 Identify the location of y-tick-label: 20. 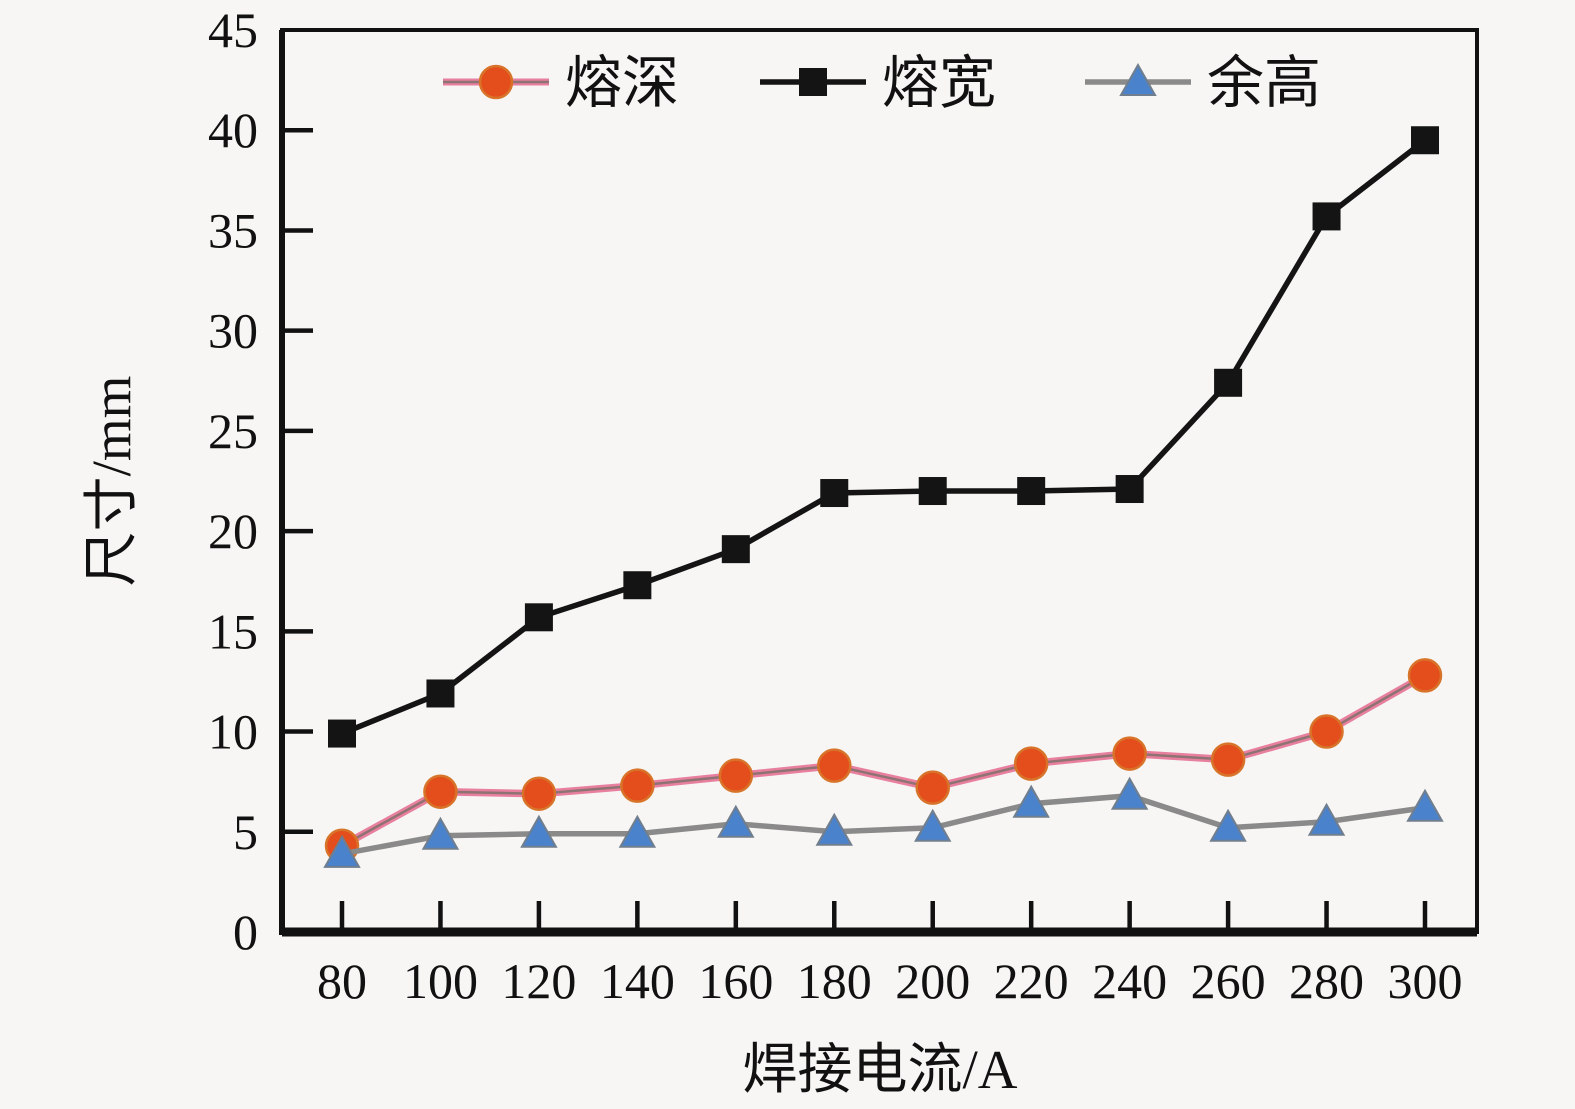
(233, 531).